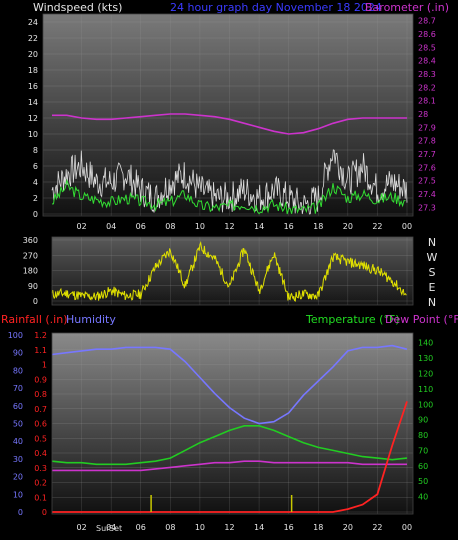 This screenshot has height=540, width=458. I want to click on barometer-tick-label: 27.7, so click(427, 154).